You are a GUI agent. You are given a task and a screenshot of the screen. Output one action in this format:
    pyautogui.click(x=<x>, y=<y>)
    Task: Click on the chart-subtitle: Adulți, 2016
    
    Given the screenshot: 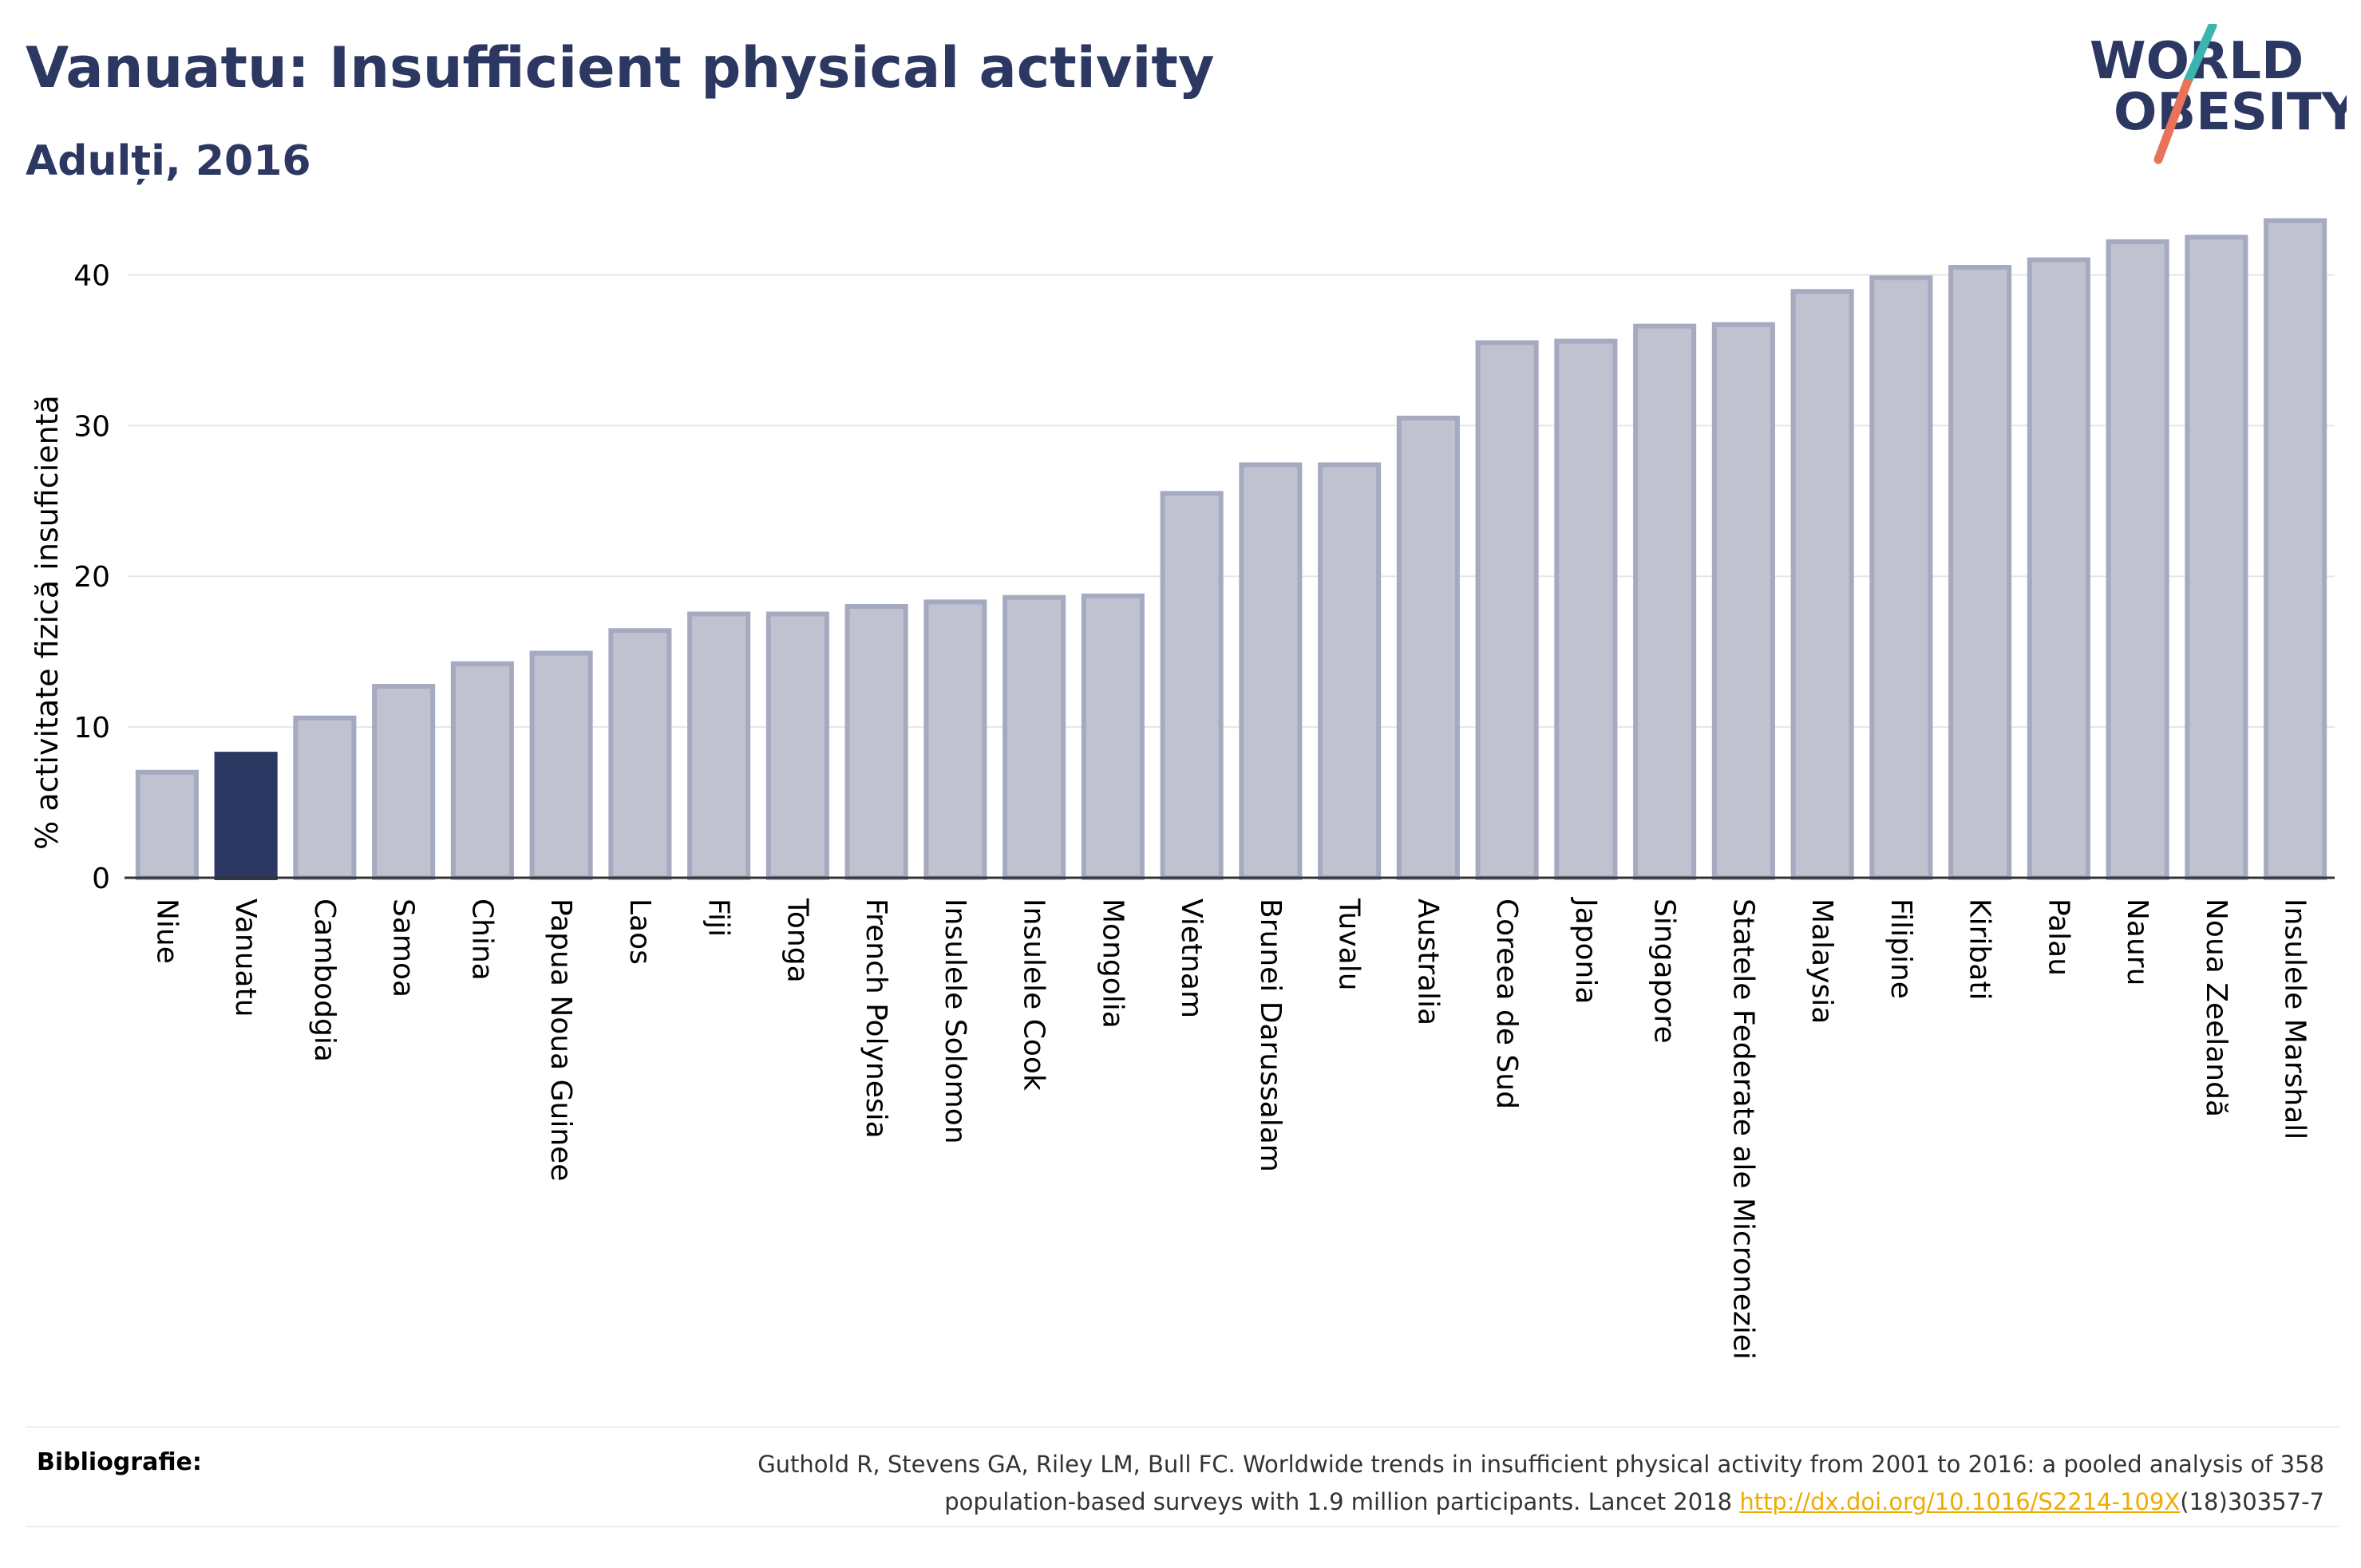 What is the action you would take?
    pyautogui.click(x=168, y=161)
    